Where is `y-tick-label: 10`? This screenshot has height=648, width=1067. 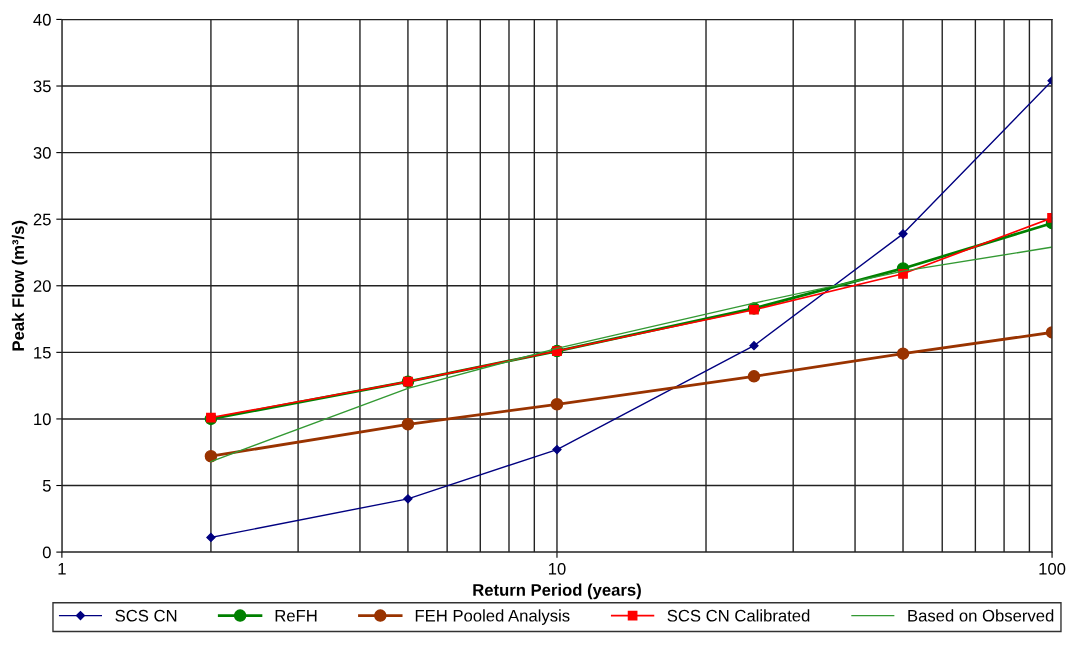 y-tick-label: 10 is located at coordinates (42, 419).